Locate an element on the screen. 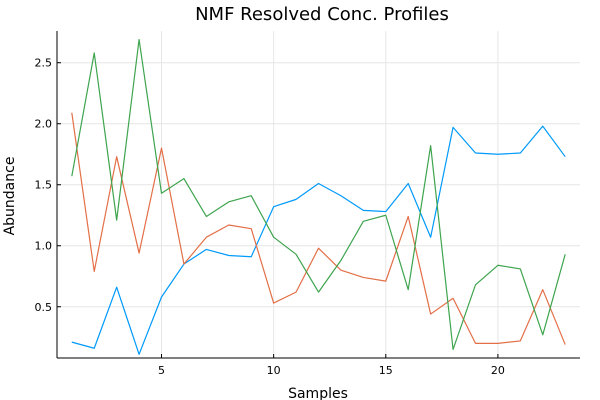 This screenshot has height=400, width=600. x-tick-label: 15 is located at coordinates (386, 370).